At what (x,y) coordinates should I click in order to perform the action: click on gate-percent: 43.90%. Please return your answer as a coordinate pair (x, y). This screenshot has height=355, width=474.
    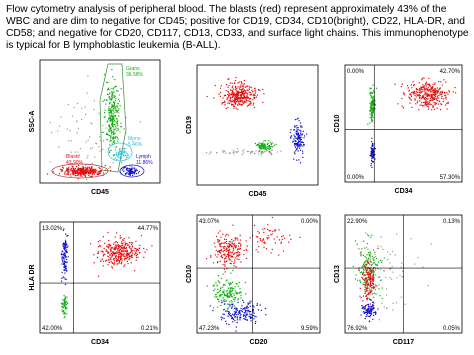
    Looking at the image, I should click on (75, 163).